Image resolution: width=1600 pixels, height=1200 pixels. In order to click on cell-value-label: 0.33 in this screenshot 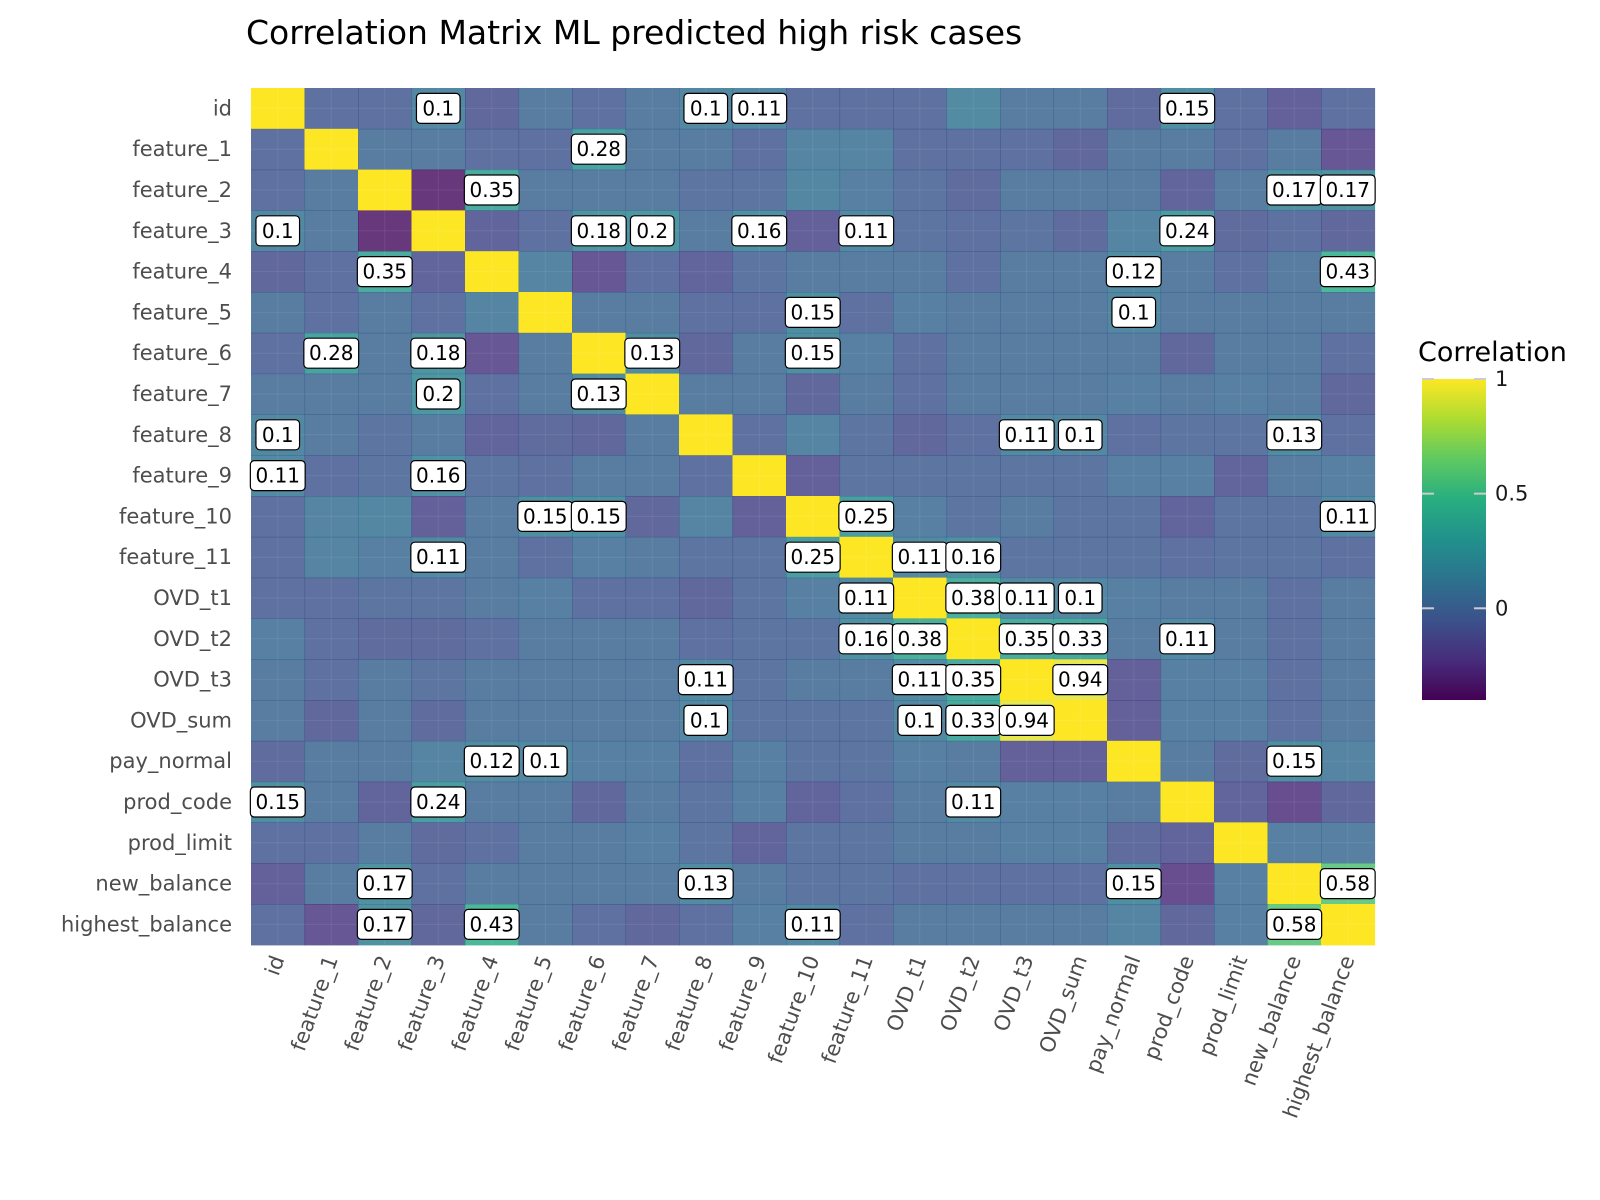, I will do `click(1080, 639)`.